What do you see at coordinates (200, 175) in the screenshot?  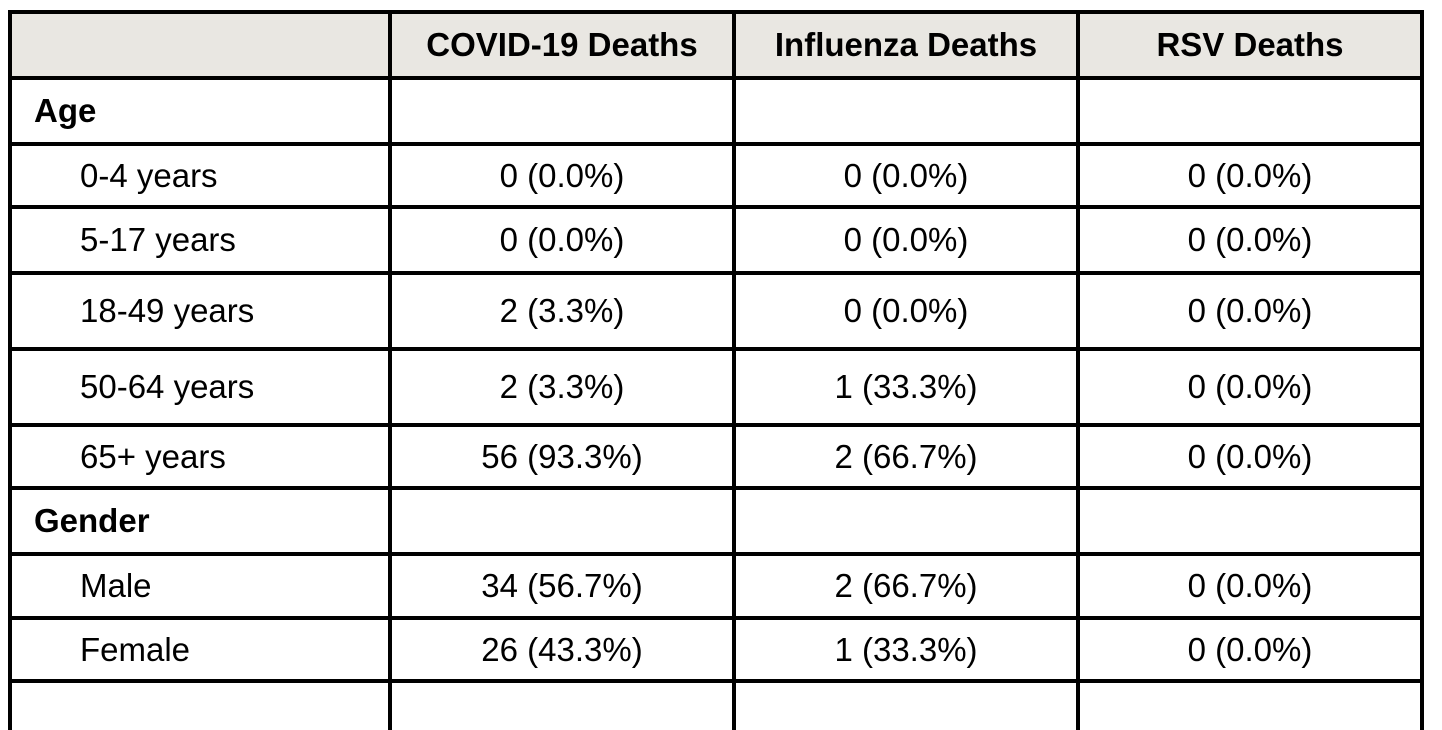 I see `row-label: 0-4 years` at bounding box center [200, 175].